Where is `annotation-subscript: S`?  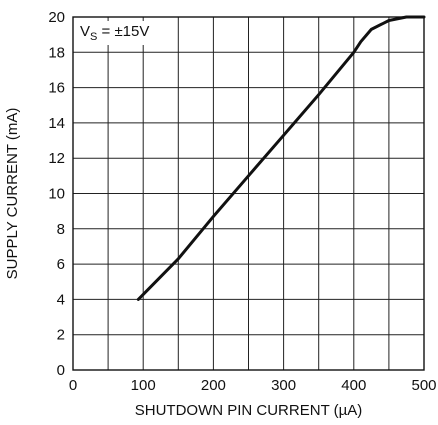 annotation-subscript: S is located at coordinates (93, 37).